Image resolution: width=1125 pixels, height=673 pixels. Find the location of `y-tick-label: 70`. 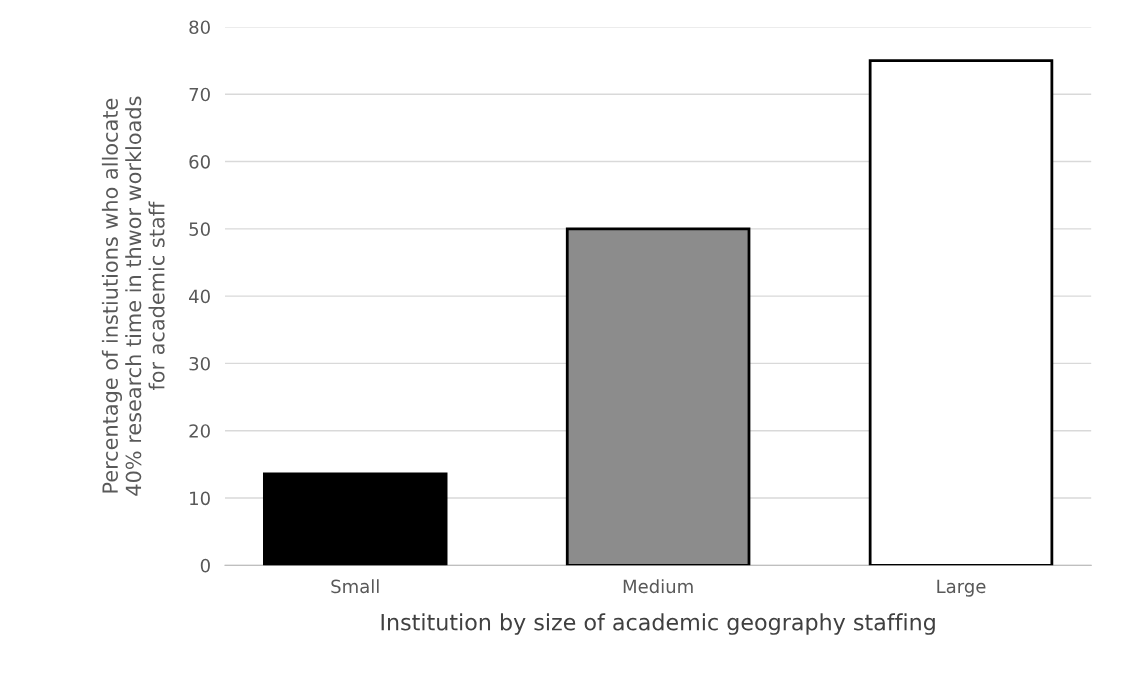

y-tick-label: 70 is located at coordinates (199, 94).